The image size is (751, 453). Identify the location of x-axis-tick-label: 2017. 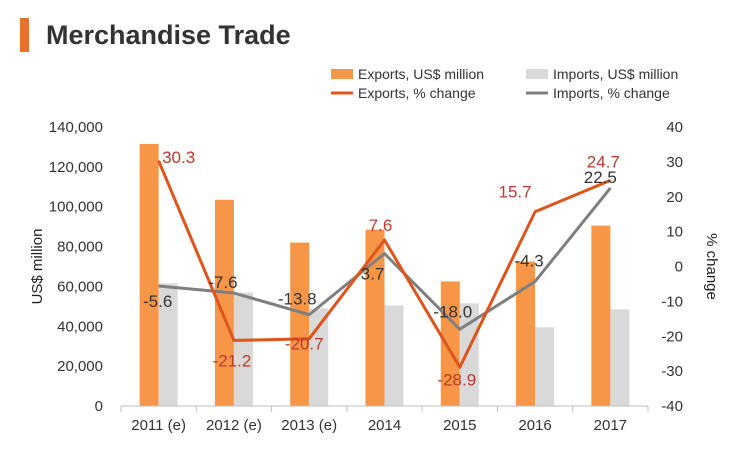
(610, 425).